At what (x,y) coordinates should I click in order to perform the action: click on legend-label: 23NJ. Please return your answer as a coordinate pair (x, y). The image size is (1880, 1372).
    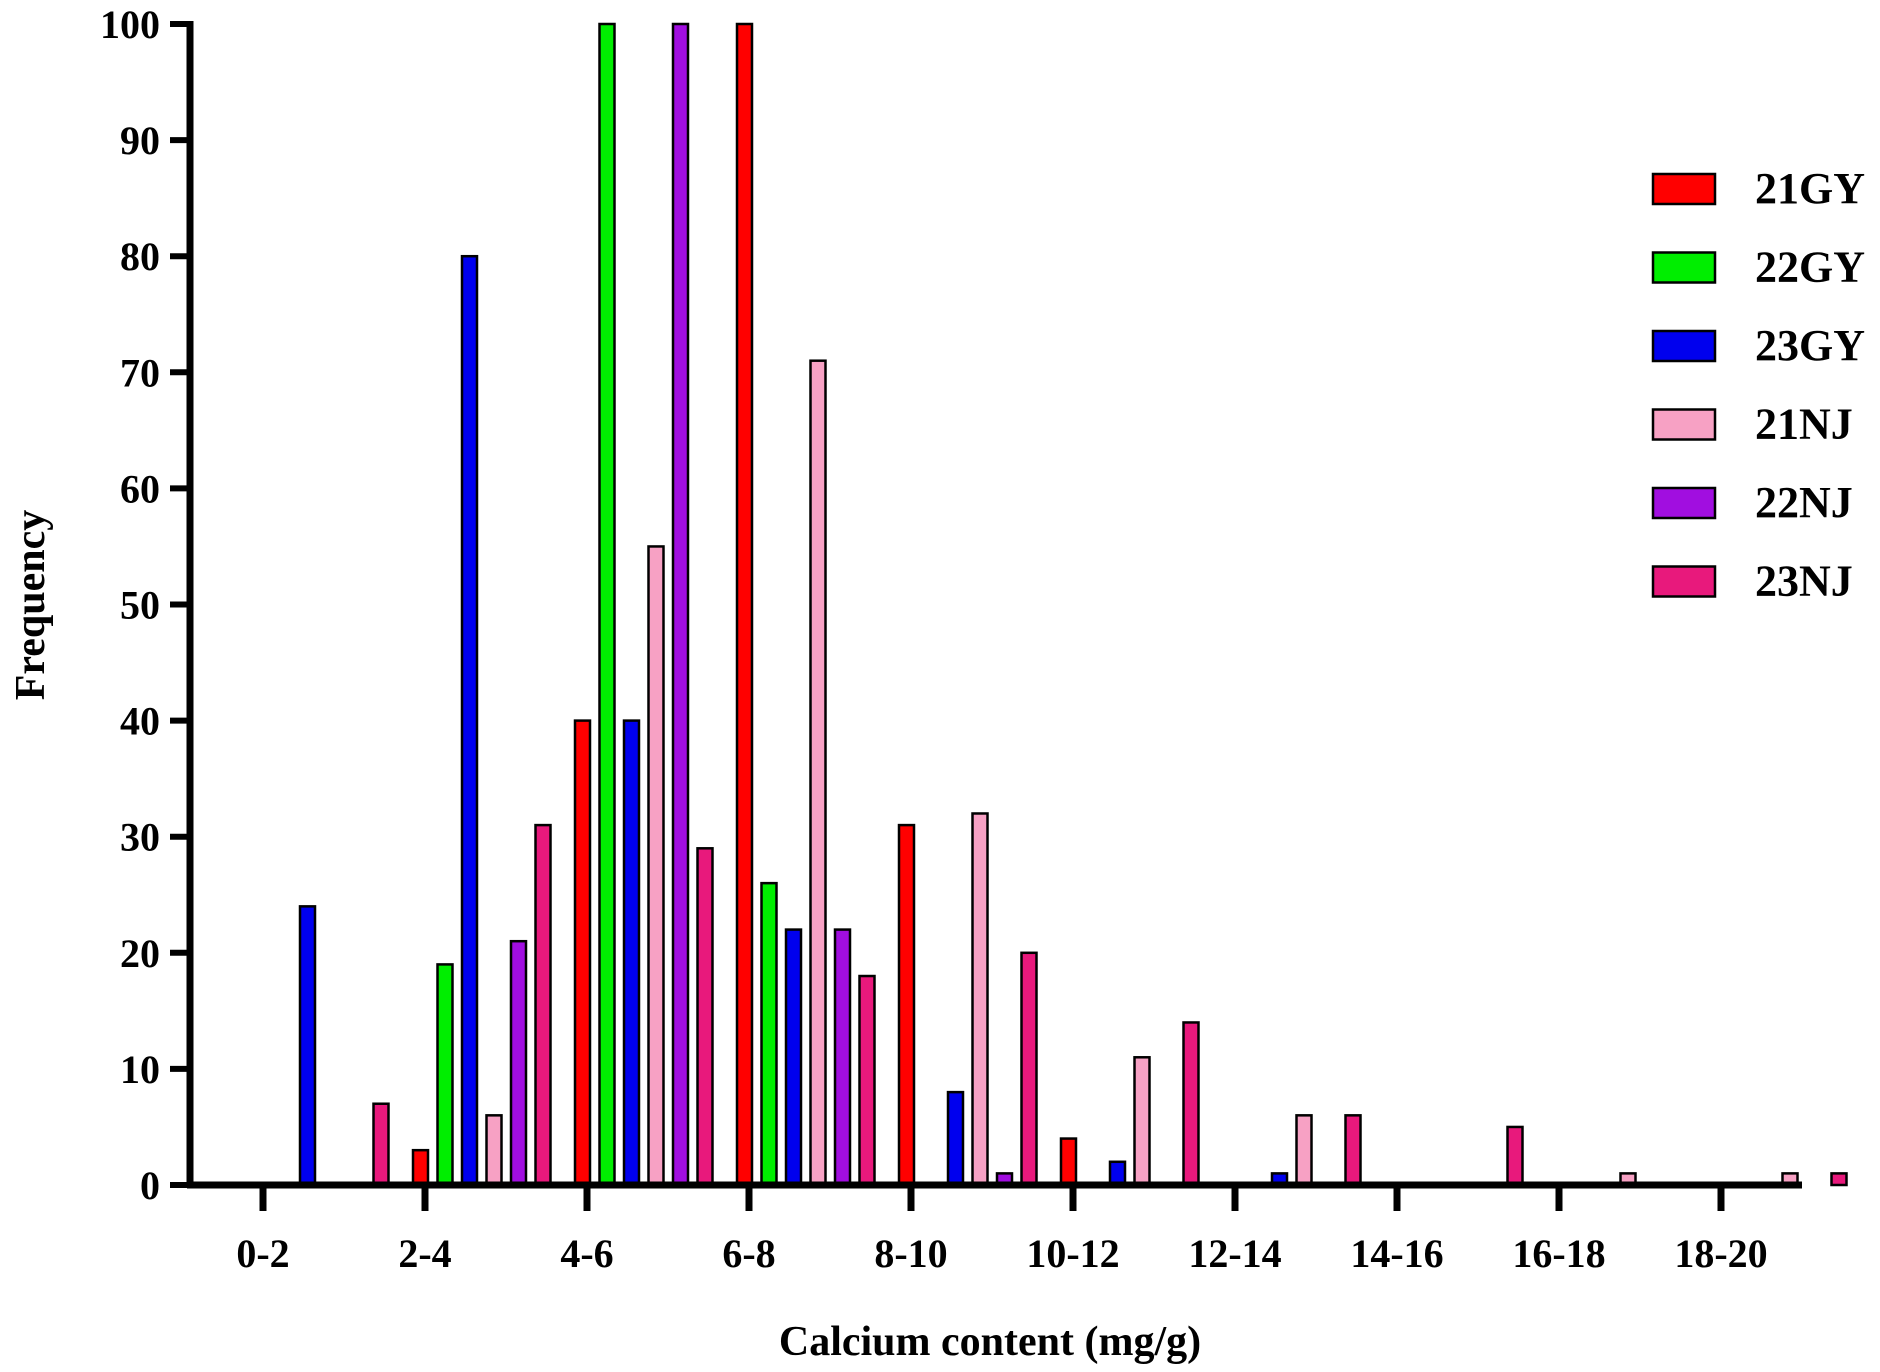
    Looking at the image, I should click on (1804, 581).